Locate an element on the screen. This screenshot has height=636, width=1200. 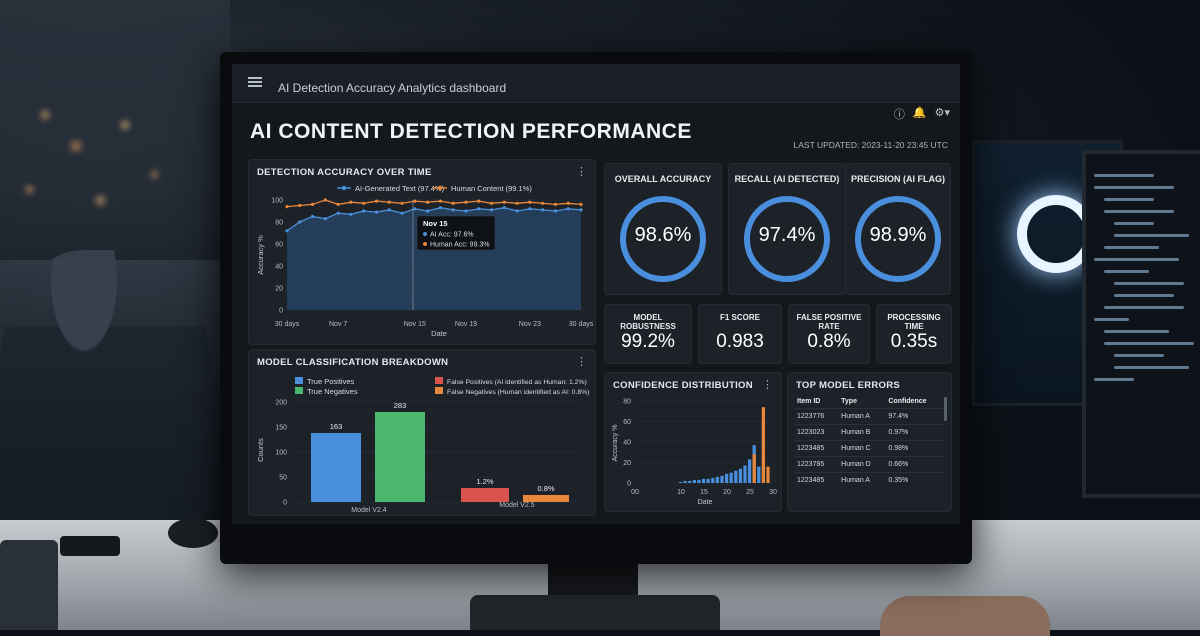
user-hand is located at coordinates (965, 616).